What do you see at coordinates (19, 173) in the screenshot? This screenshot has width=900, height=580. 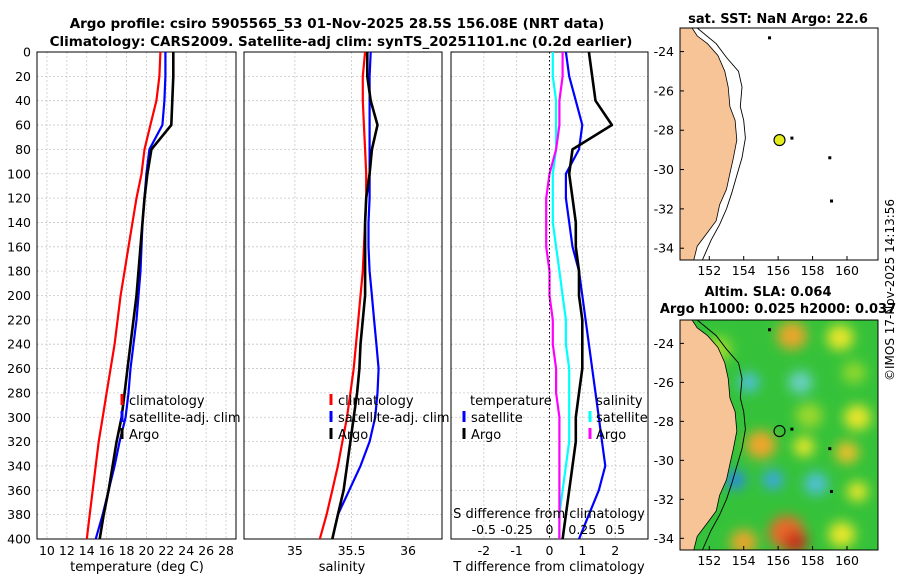 I see `y-tick-label: 100` at bounding box center [19, 173].